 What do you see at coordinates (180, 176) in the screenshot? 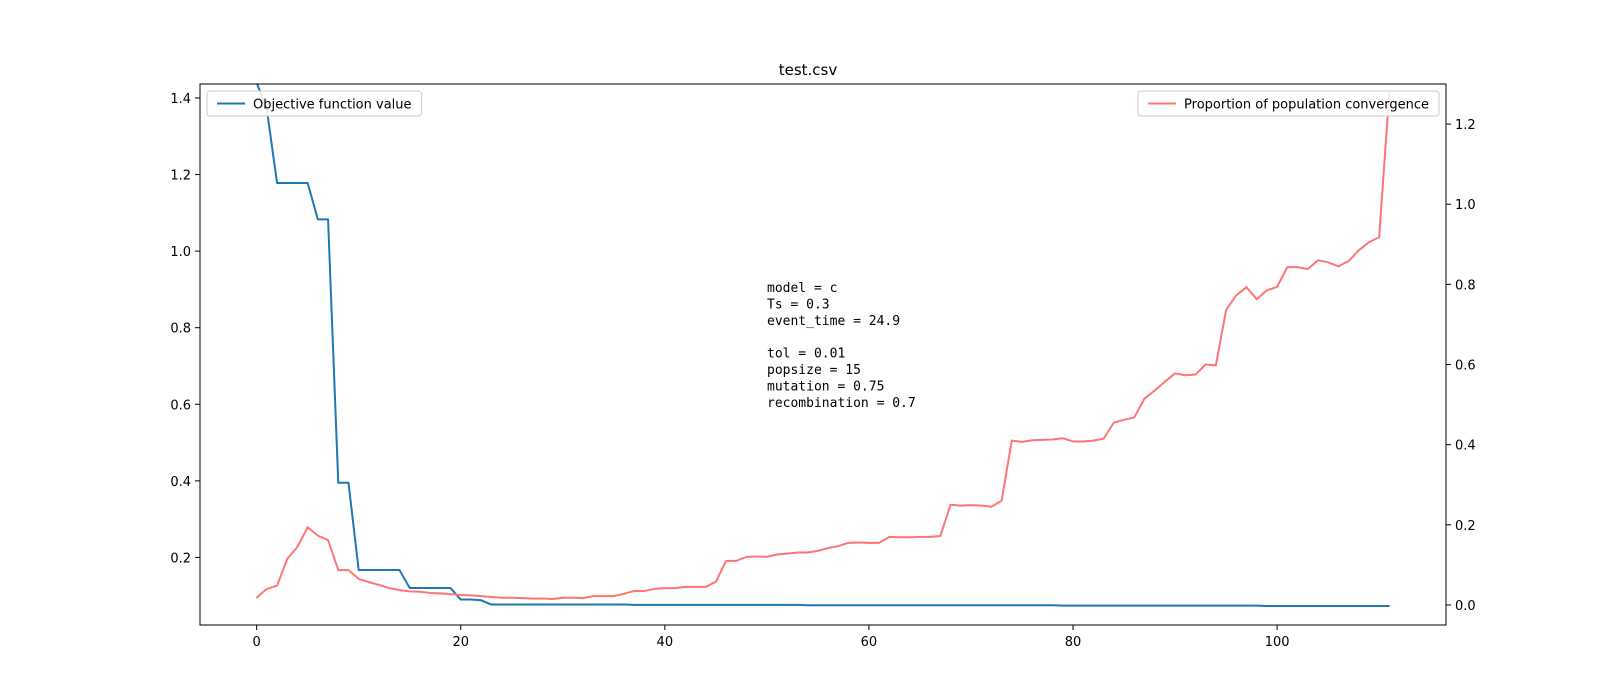
I see `y-tick-label: 1.2` at bounding box center [180, 176].